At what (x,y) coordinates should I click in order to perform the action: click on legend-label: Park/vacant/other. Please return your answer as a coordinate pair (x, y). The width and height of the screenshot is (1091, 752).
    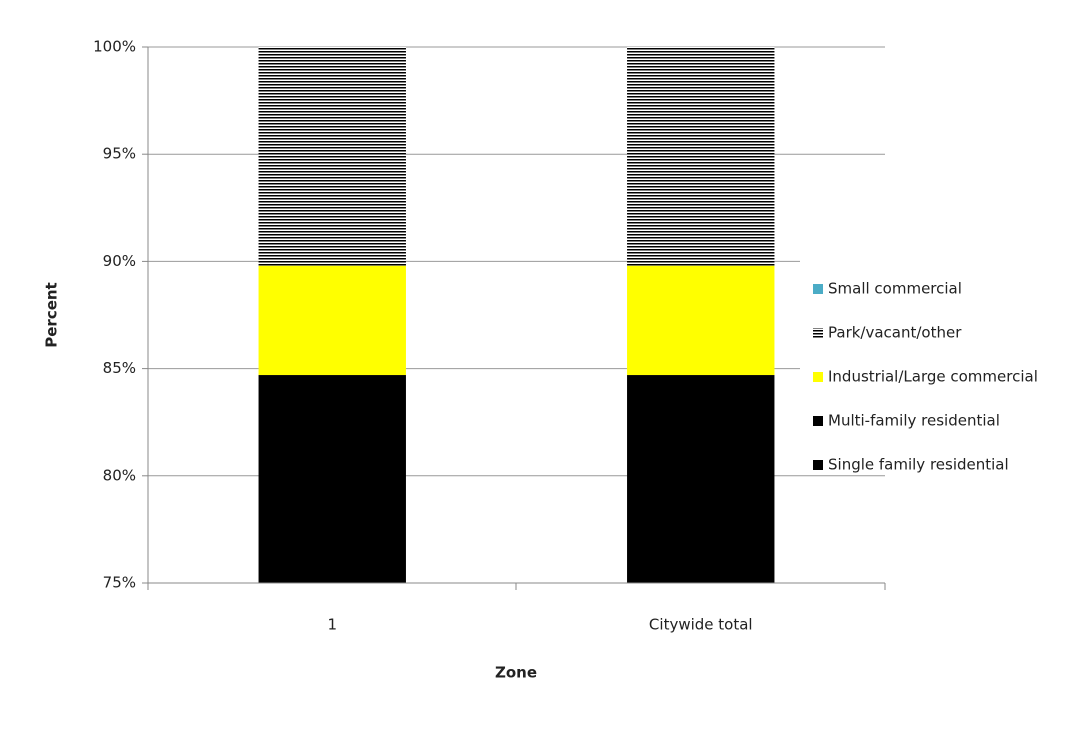
    Looking at the image, I should click on (895, 333).